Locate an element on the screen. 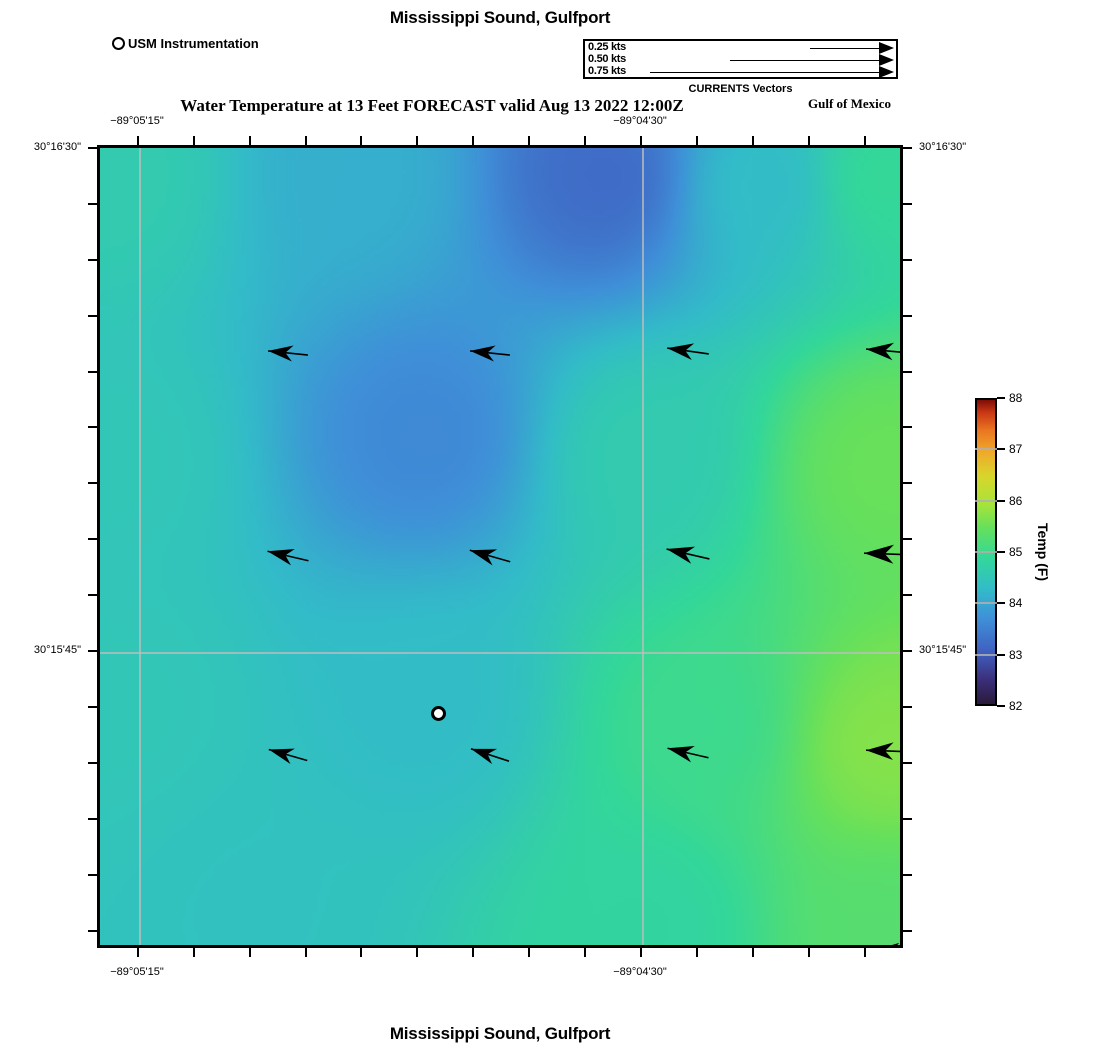 This screenshot has height=1050, width=1100. currents-legend-label: 0.25 kts is located at coordinates (607, 47).